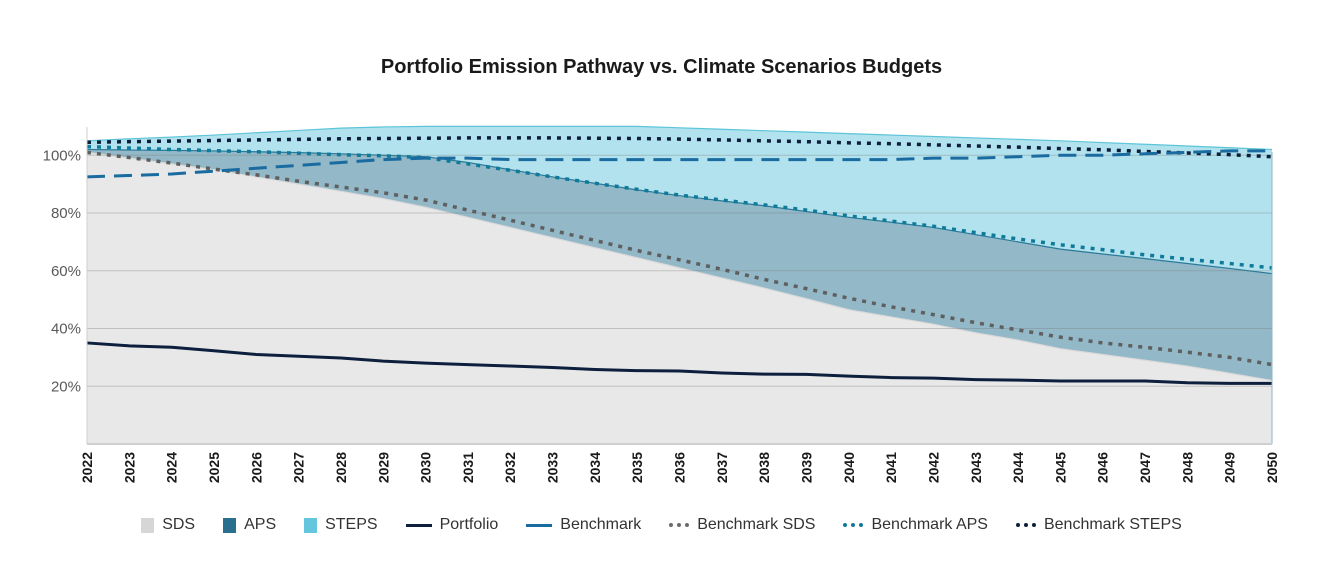  Describe the element at coordinates (679, 147) in the screenshot. I see `series-line-benchmark-steps` at that location.